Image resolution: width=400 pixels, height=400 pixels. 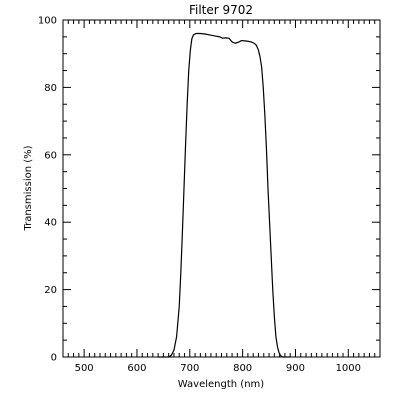 What do you see at coordinates (50, 88) in the screenshot?
I see `y-tick-label: 80` at bounding box center [50, 88].